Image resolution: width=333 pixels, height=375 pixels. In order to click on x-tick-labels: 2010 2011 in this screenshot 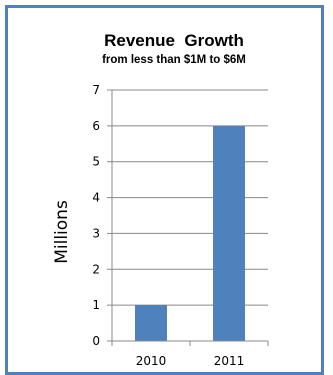, I will do `click(190, 354)`.